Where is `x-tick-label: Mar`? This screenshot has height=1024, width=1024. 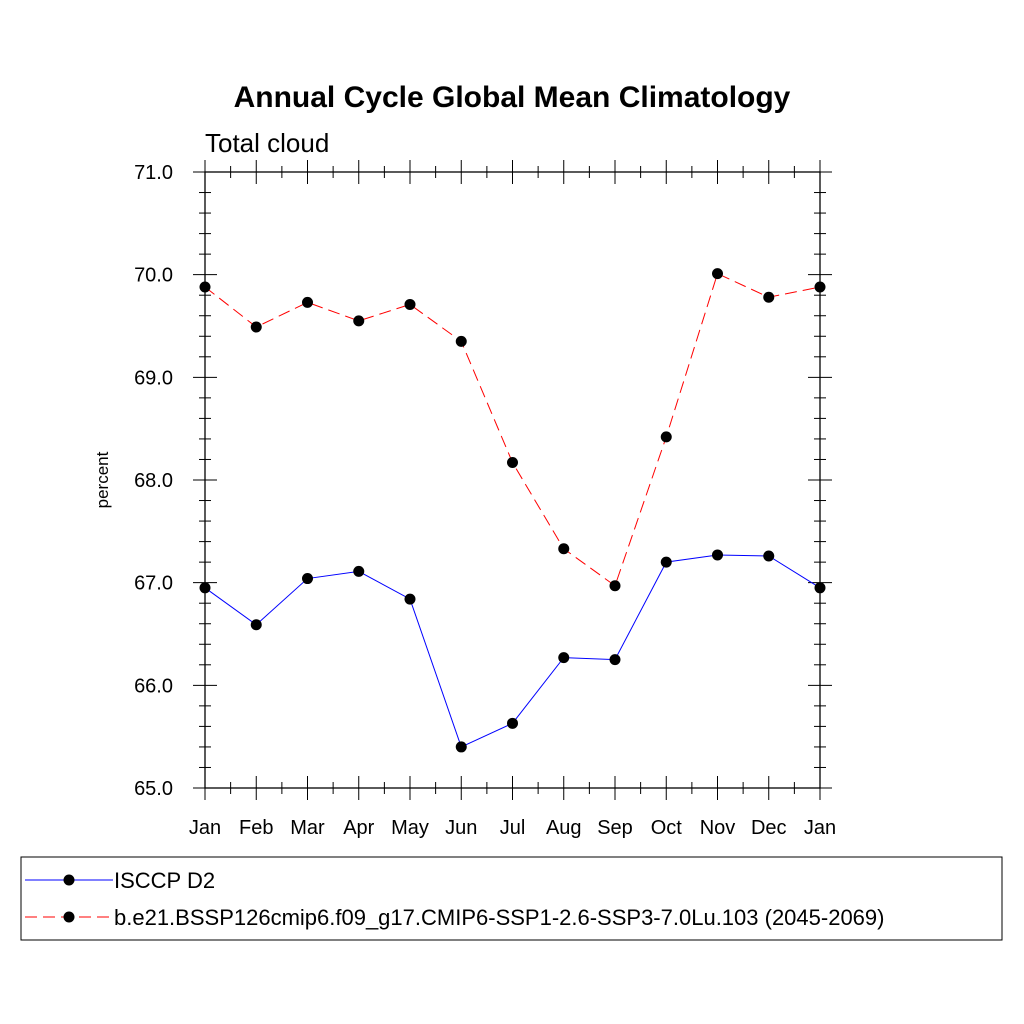 x-tick-label: Mar is located at coordinates (307, 828).